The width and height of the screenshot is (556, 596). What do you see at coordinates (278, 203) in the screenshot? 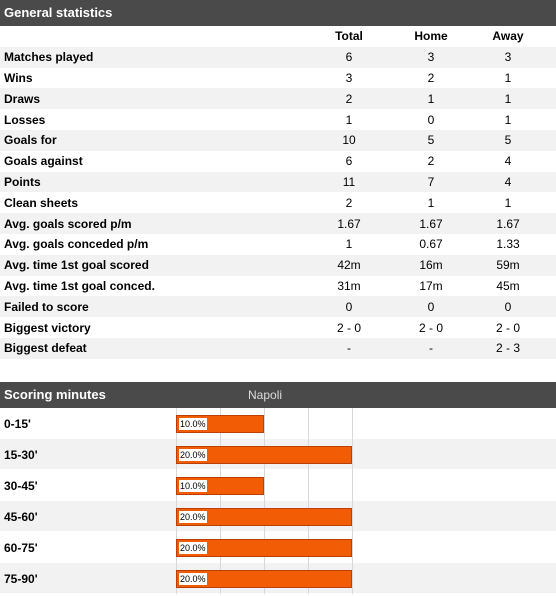
I see `table-row: Clean sheets 2 1 1` at bounding box center [278, 203].